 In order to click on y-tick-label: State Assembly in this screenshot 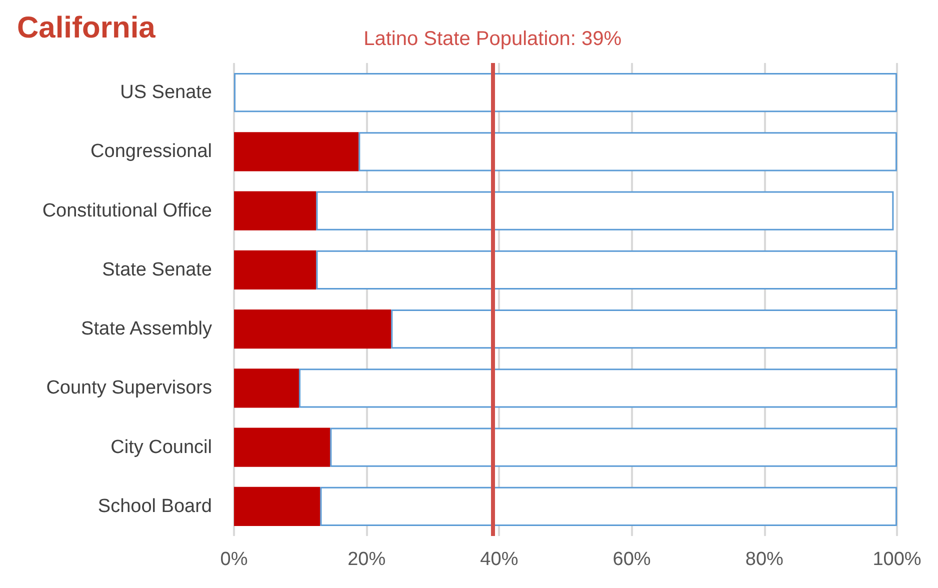, I will do `click(146, 329)`.